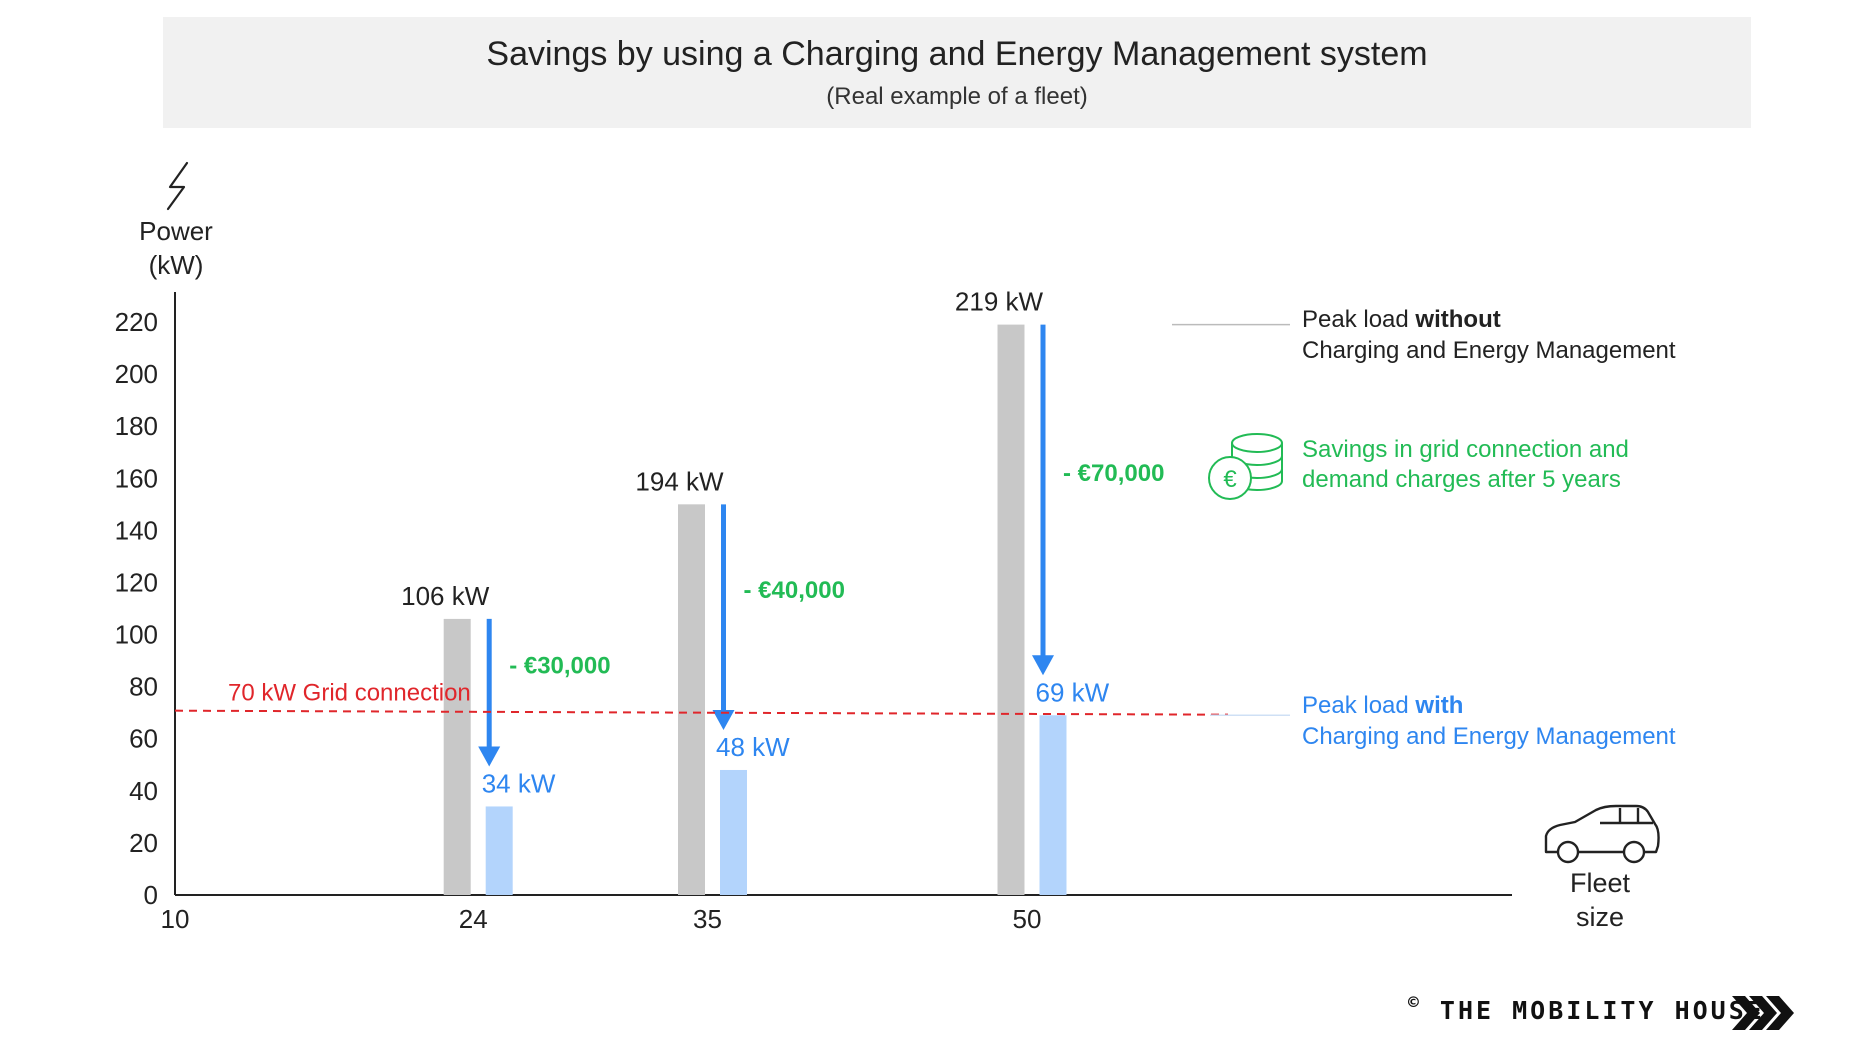 Image resolution: width=1876 pixels, height=1043 pixels. What do you see at coordinates (473, 919) in the screenshot?
I see `x-tick-label: 24` at bounding box center [473, 919].